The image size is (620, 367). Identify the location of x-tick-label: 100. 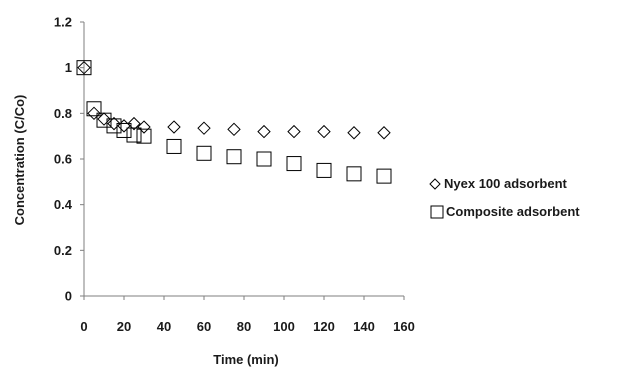
(284, 326).